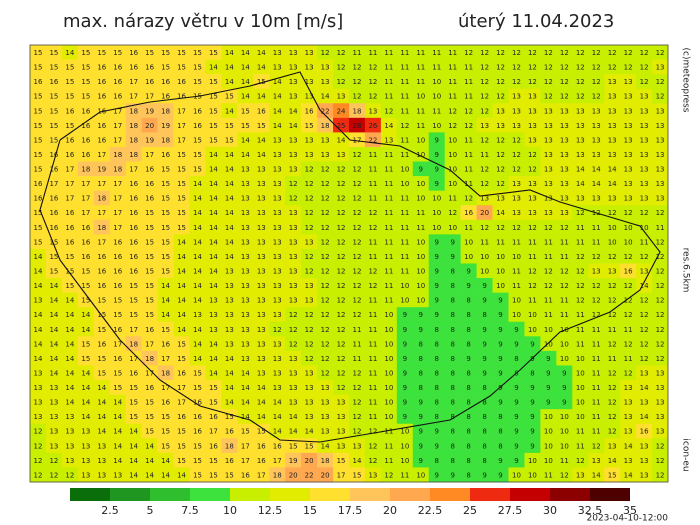 The height and width of the screenshot is (525, 700). What do you see at coordinates (628, 519) in the screenshot?
I see `model-run: 2023-04-10-12:00` at bounding box center [628, 519].